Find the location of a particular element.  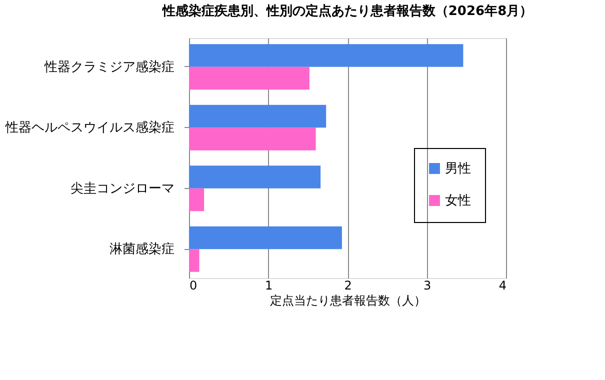

y-tick-label: 淋菌感染症 is located at coordinates (142, 250).